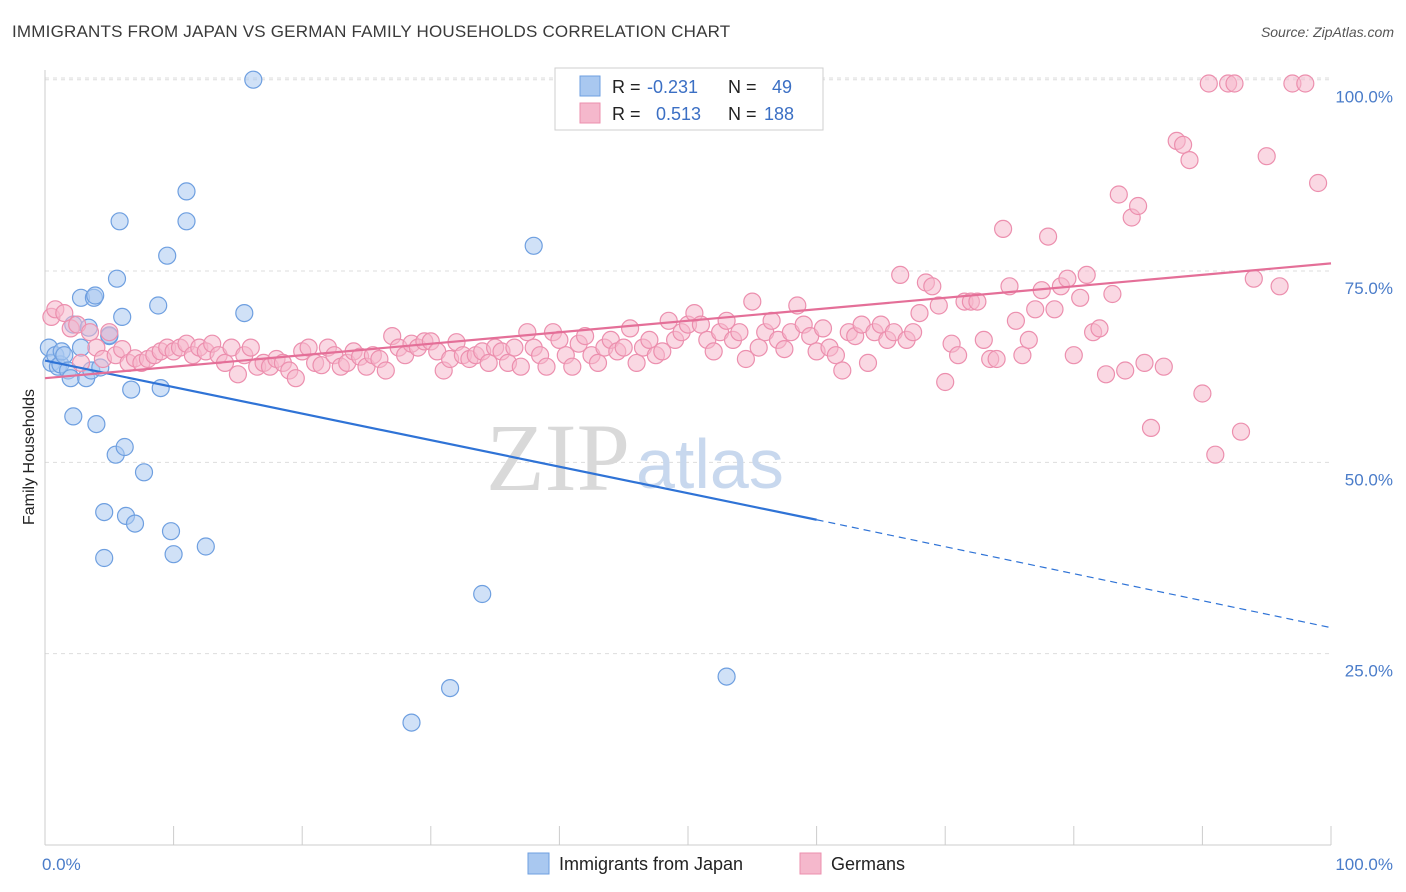 This screenshot has width=1406, height=892. What do you see at coordinates (688, 835) in the screenshot?
I see `x-ticks` at bounding box center [688, 835].